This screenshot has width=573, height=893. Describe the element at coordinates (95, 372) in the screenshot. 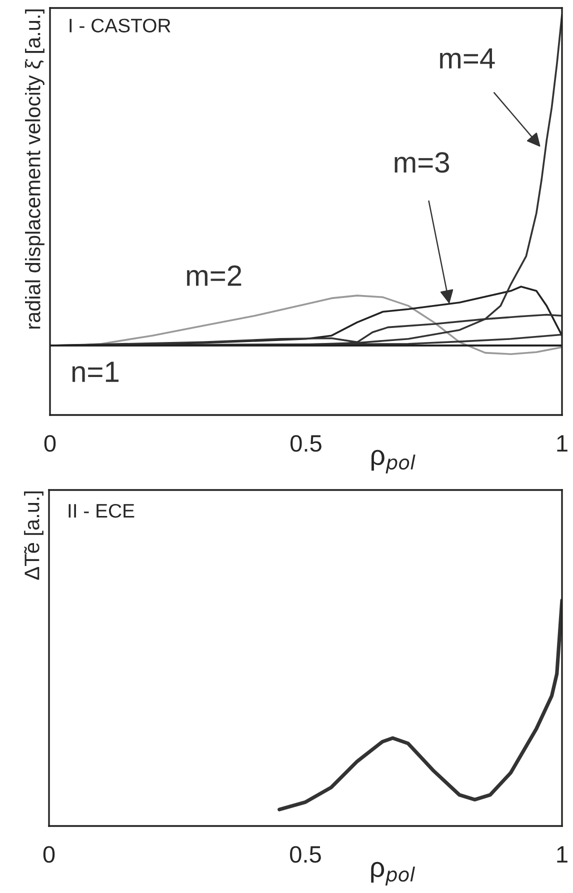

I see `text: n=1` at that location.